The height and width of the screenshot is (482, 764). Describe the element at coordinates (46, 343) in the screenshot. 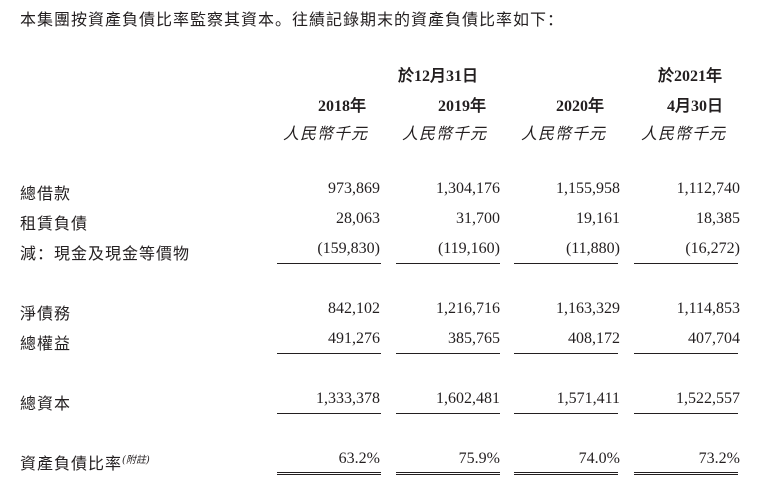

I see `row-label-total-equity: 總權益` at that location.